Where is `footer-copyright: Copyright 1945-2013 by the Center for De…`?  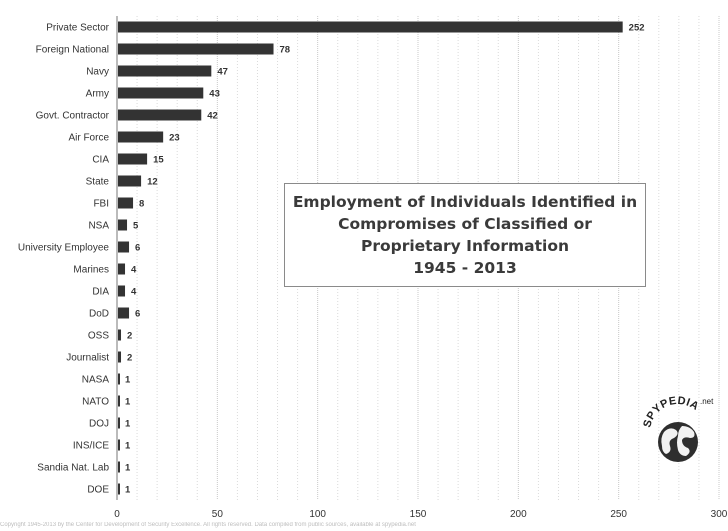
footer-copyright: Copyright 1945-2013 by the Center for De… is located at coordinates (208, 525).